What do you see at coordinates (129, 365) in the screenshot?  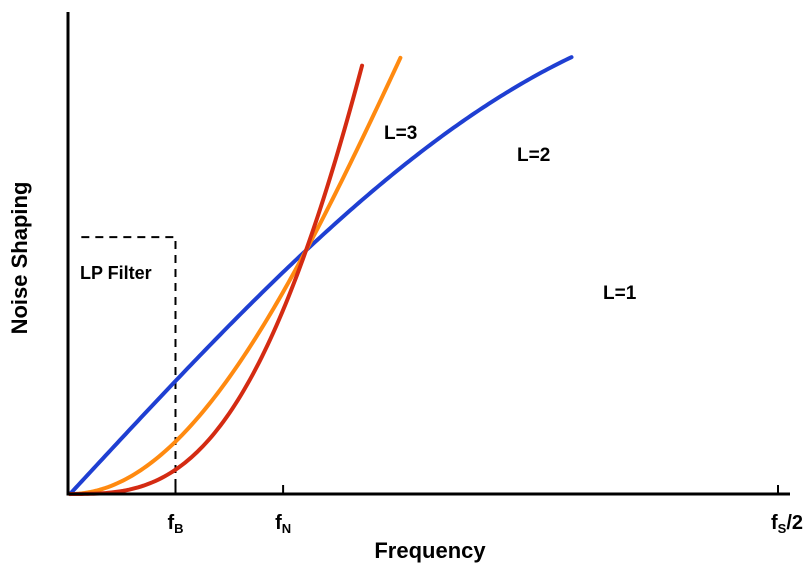 I see `lp-filter-line` at bounding box center [129, 365].